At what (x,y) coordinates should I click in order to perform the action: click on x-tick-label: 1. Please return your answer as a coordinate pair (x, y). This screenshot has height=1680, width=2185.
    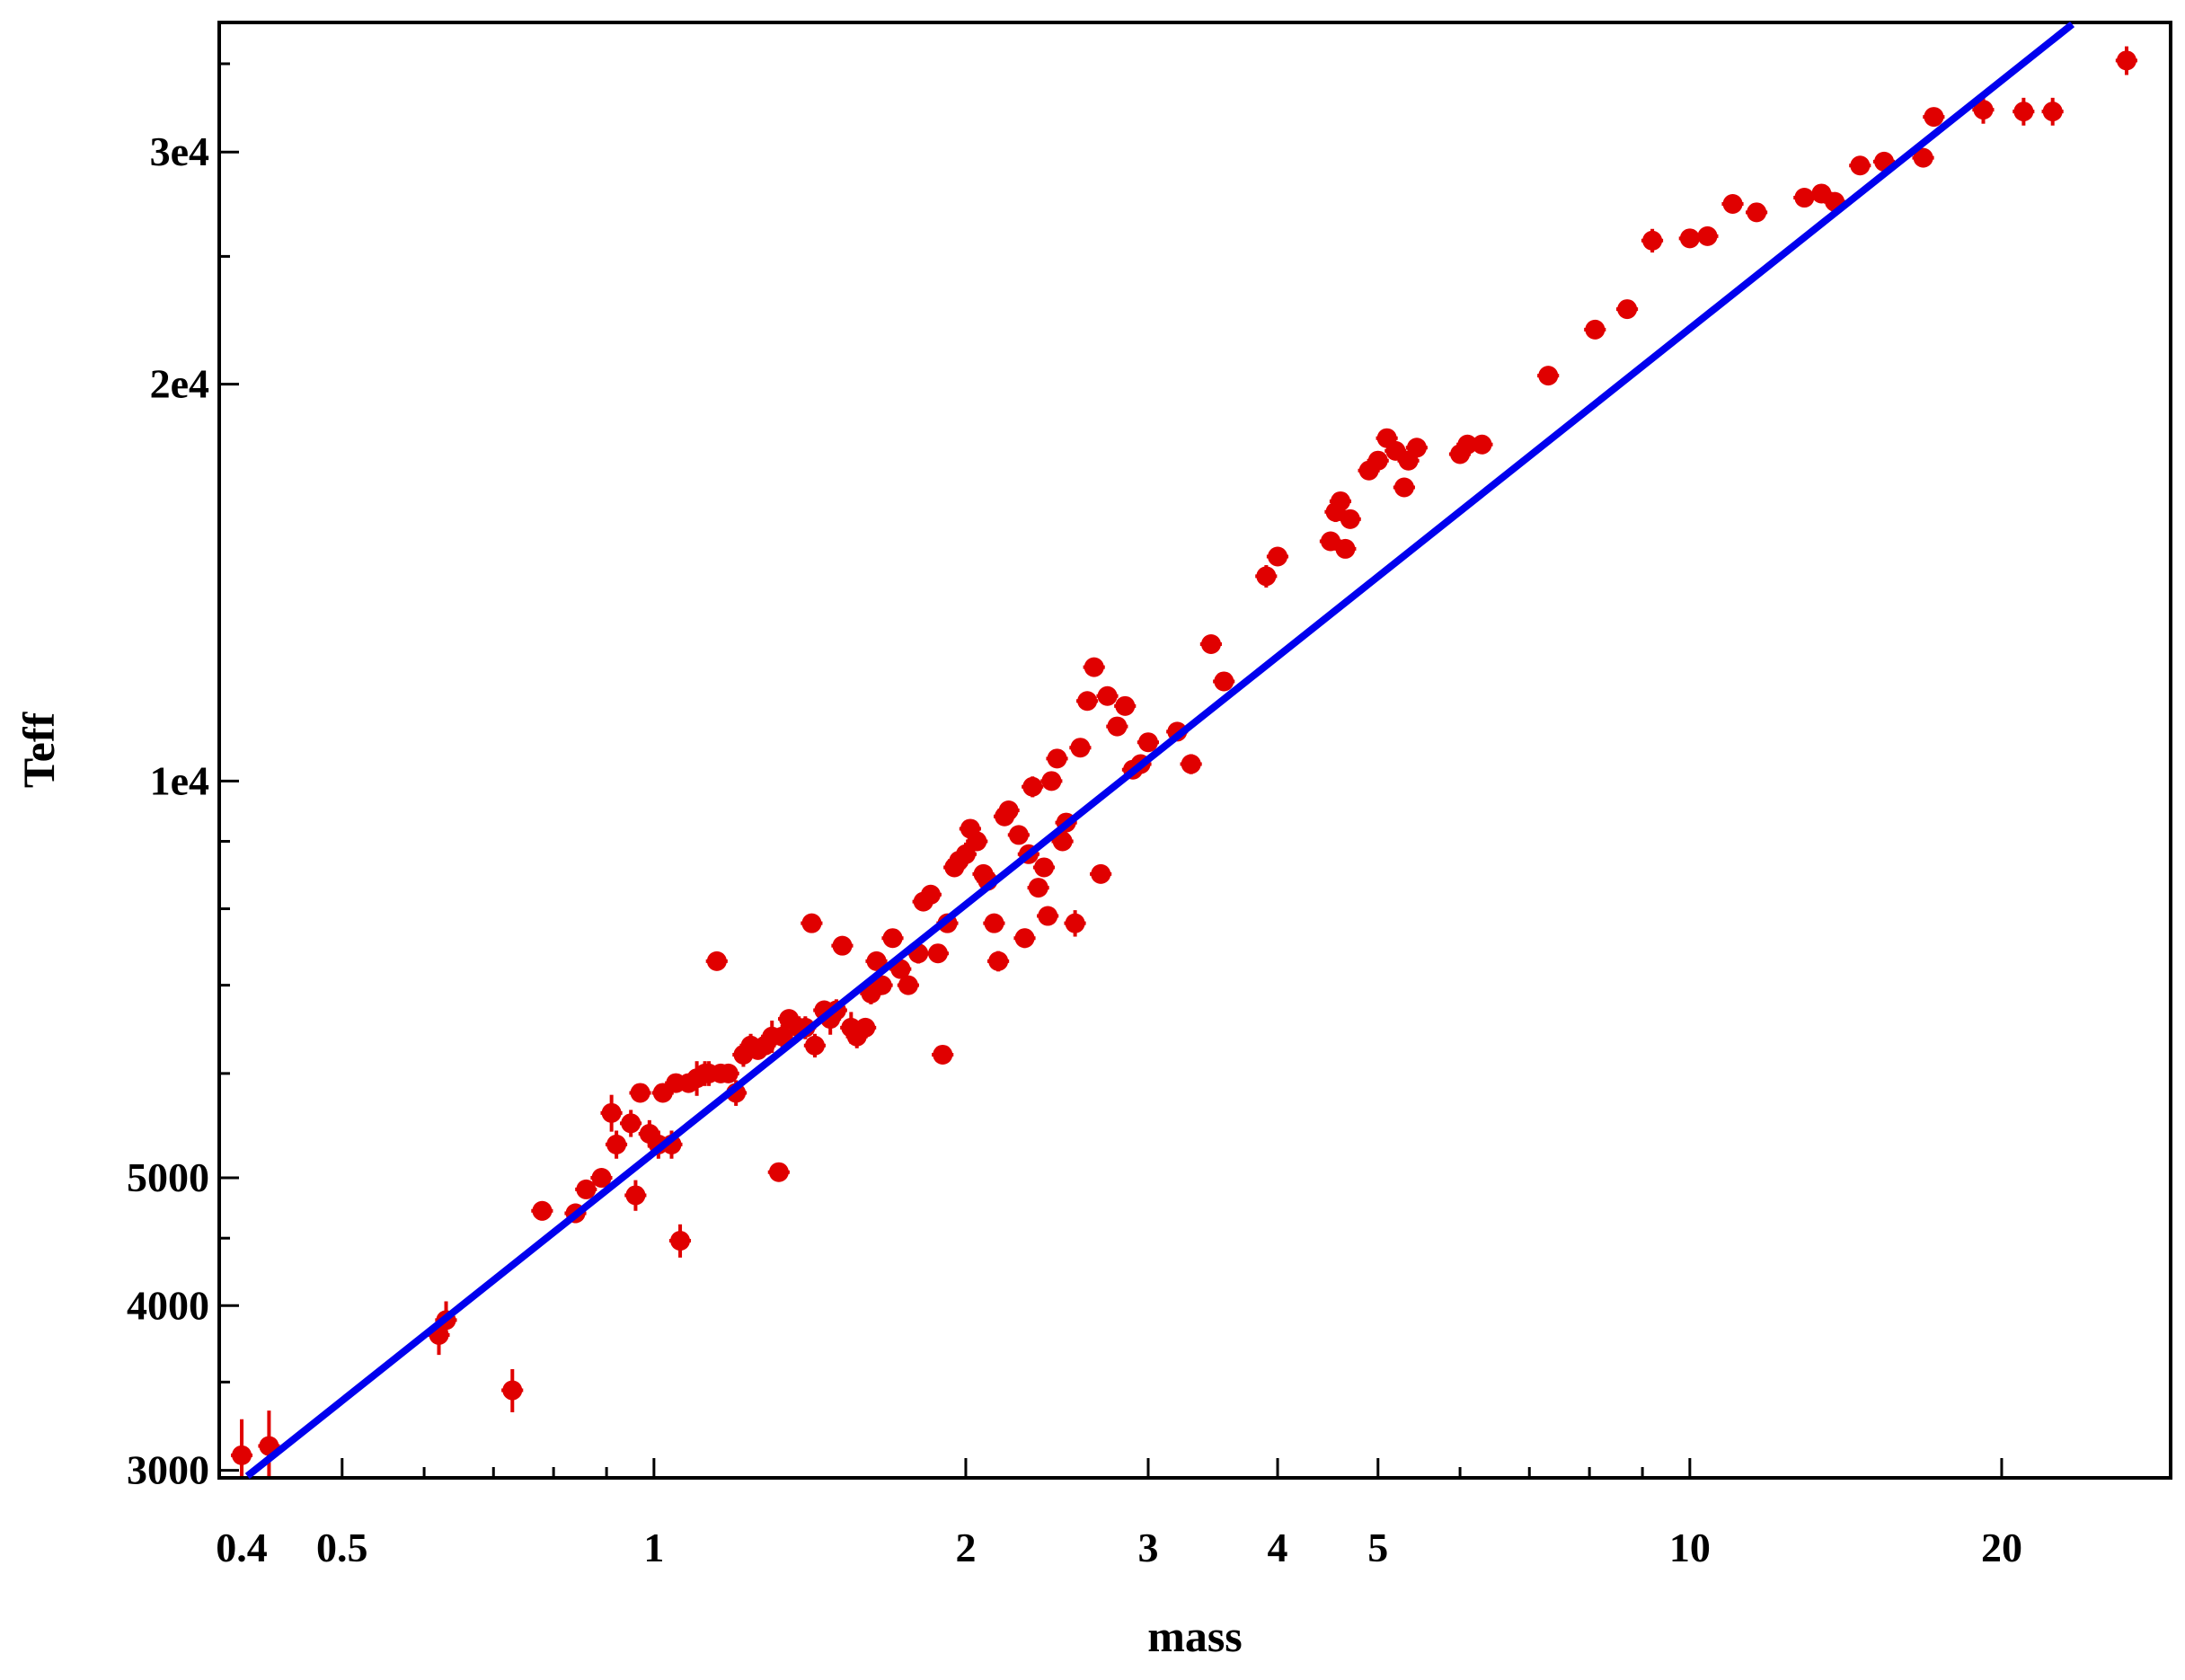
    Looking at the image, I should click on (653, 1547).